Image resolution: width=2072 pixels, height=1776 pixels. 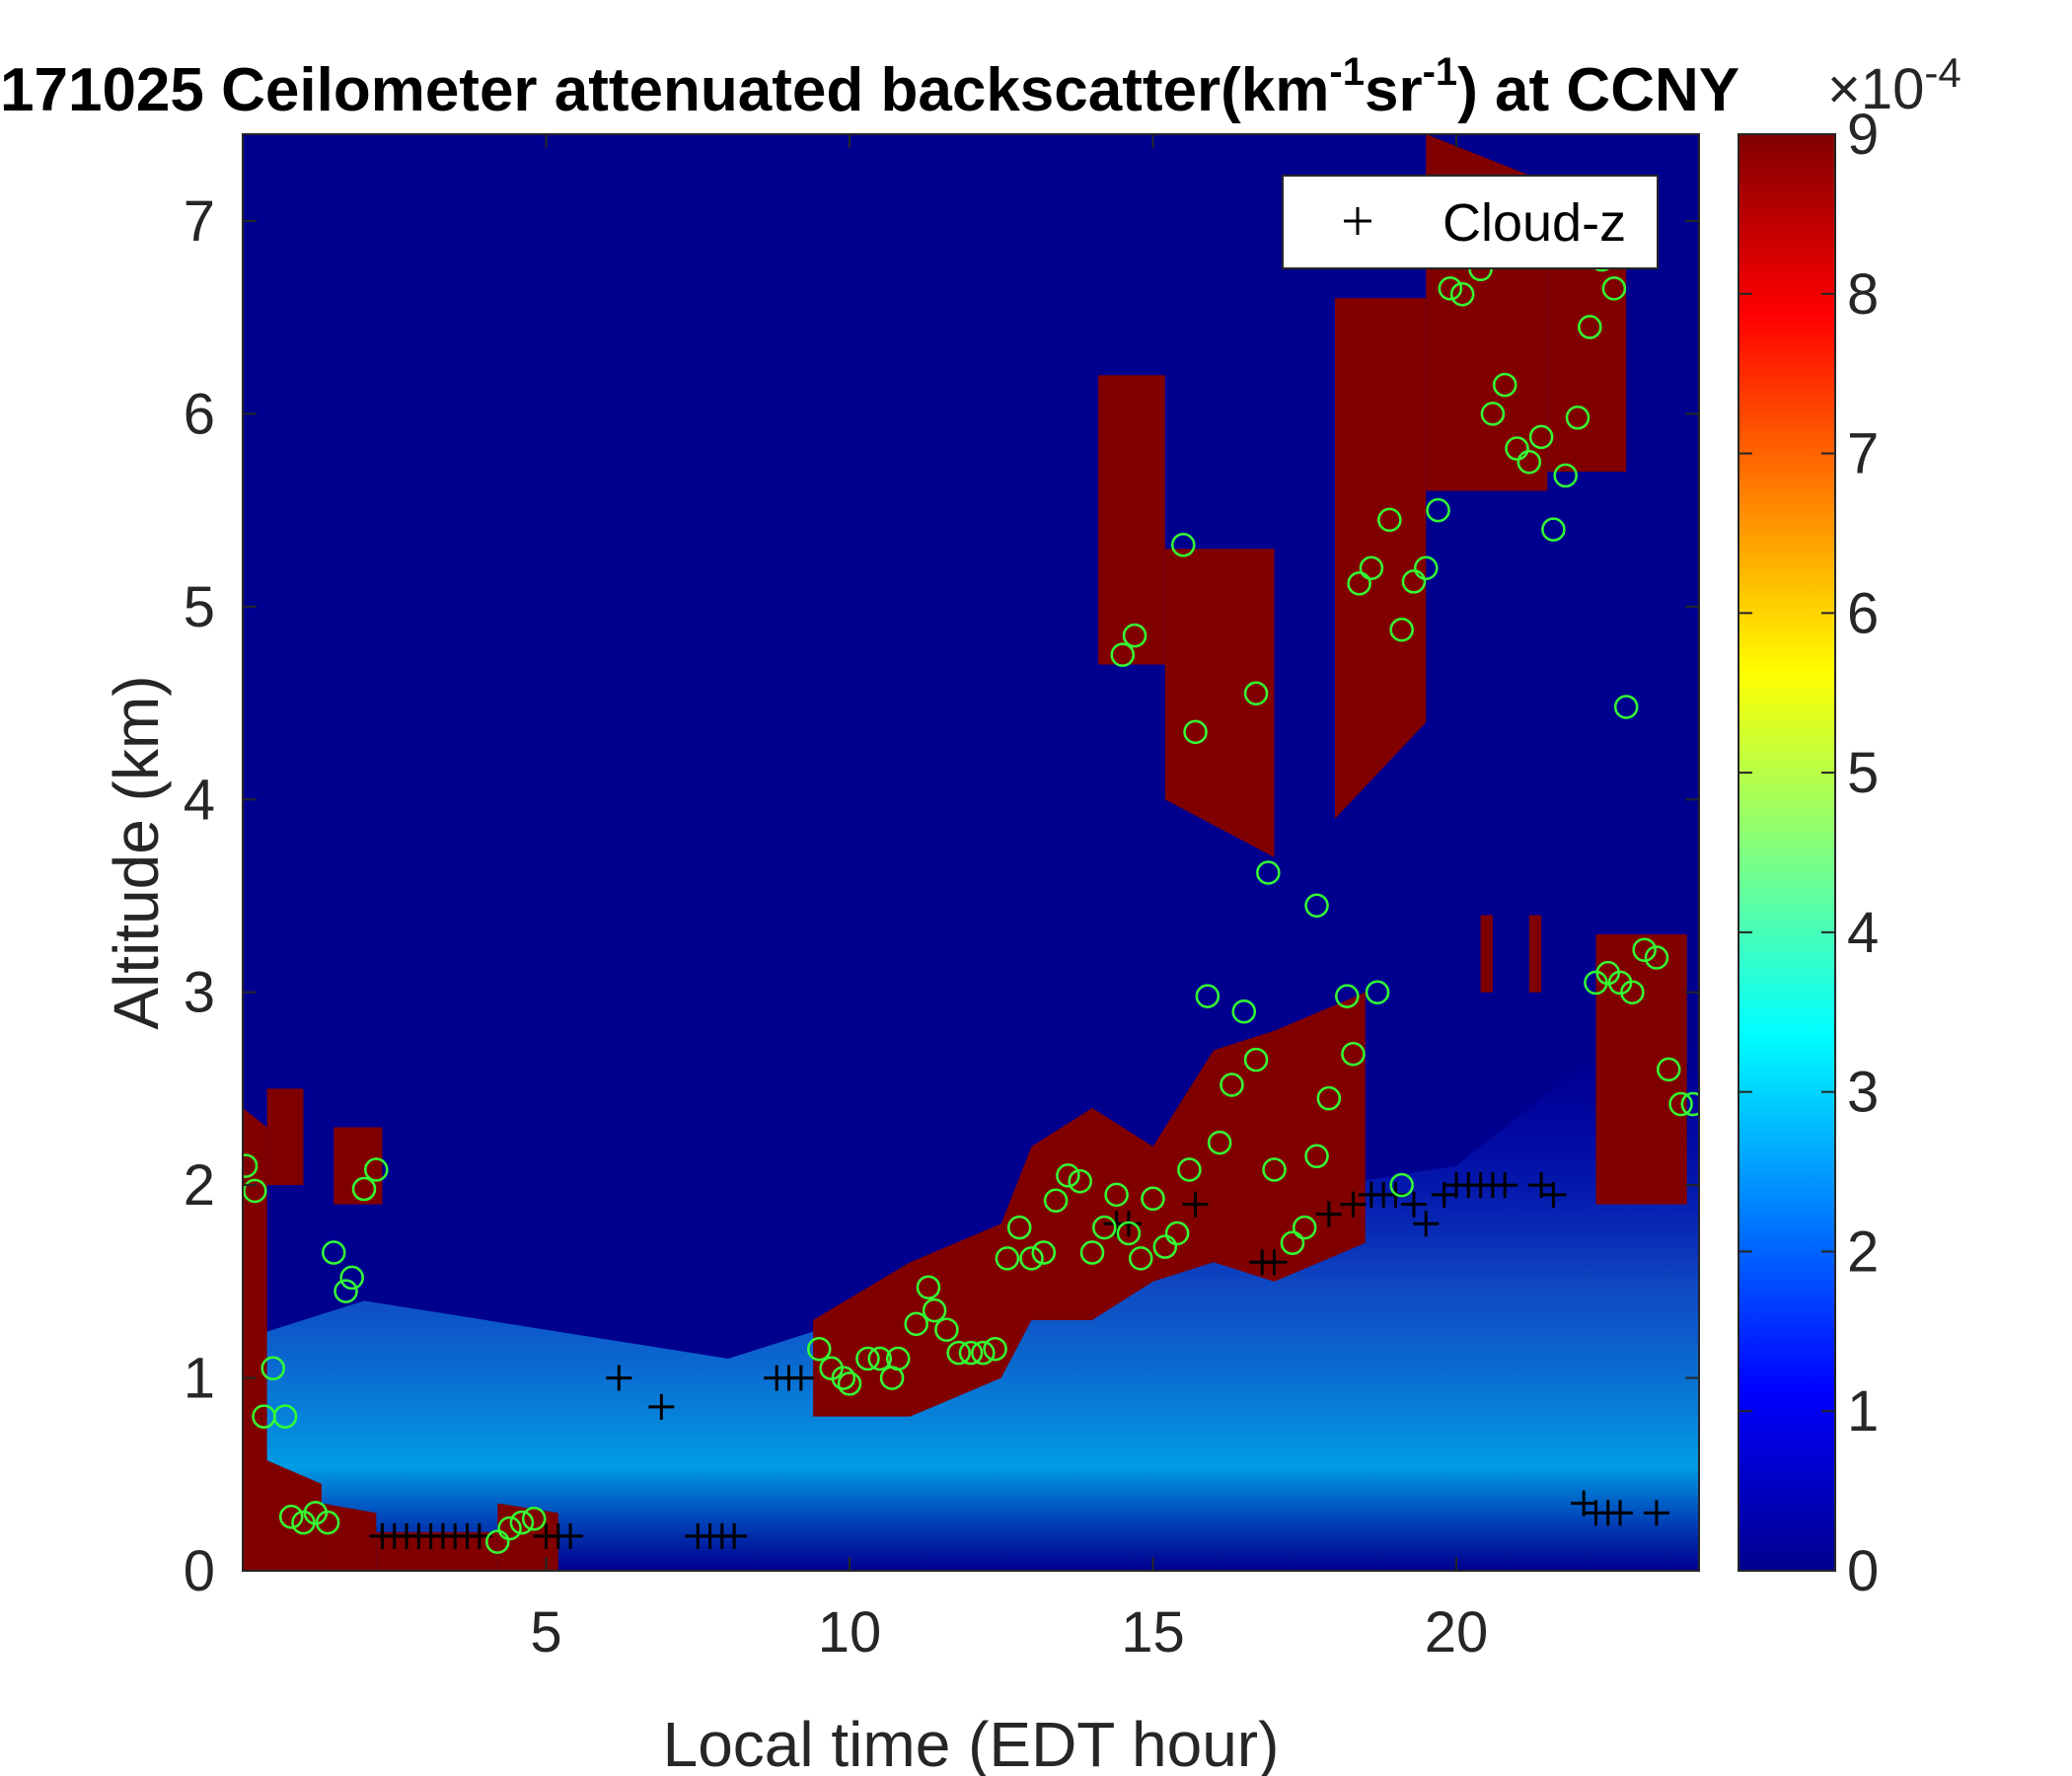 I want to click on colorbar: 0 1 2 3 4 5 6 7 8 9 ×10⁻⁴, so click(x=1850, y=826).